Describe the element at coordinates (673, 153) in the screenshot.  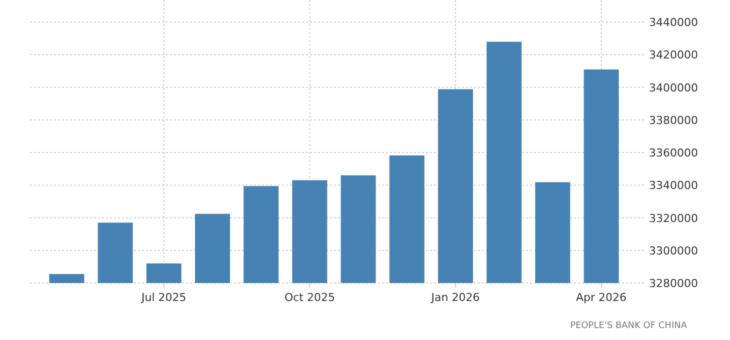
I see `y-tick-label: 3360000` at that location.